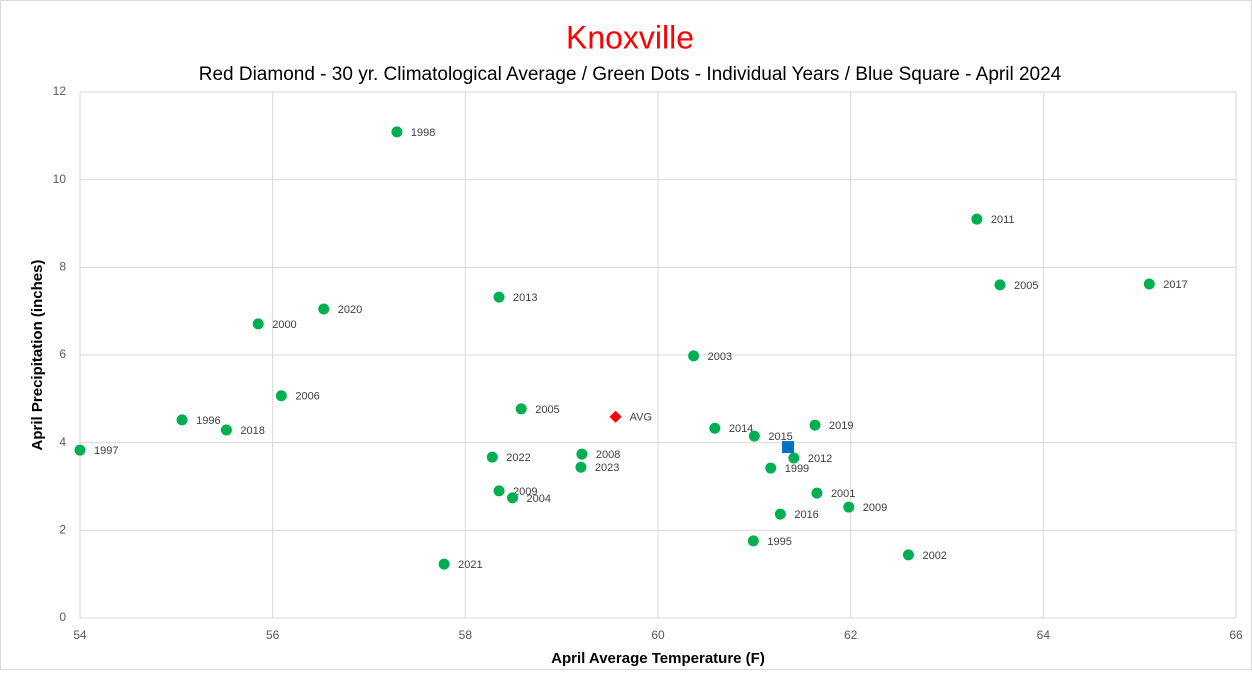 The image size is (1252, 675). I want to click on y-tick-label: 4, so click(62, 442).